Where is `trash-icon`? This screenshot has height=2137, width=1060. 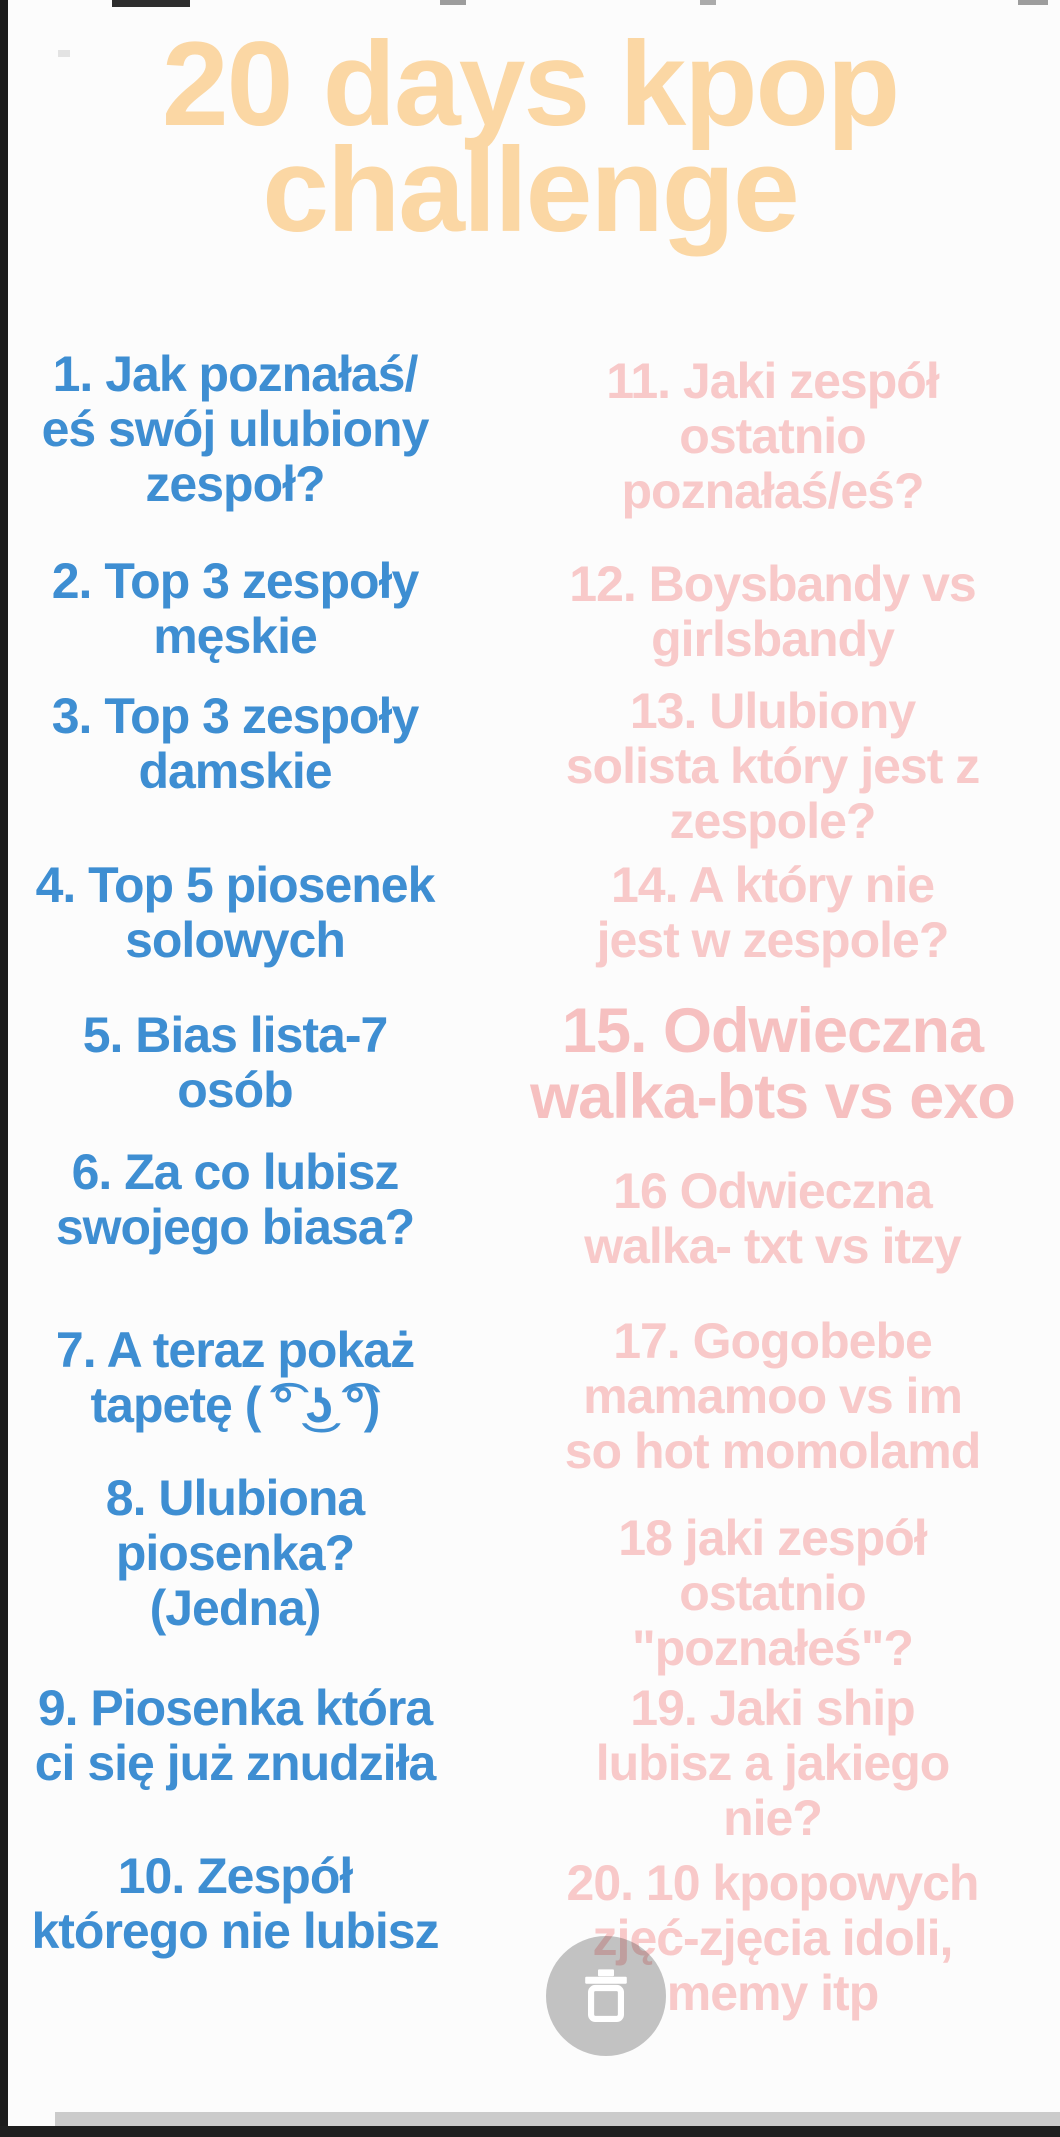 trash-icon is located at coordinates (606, 1996).